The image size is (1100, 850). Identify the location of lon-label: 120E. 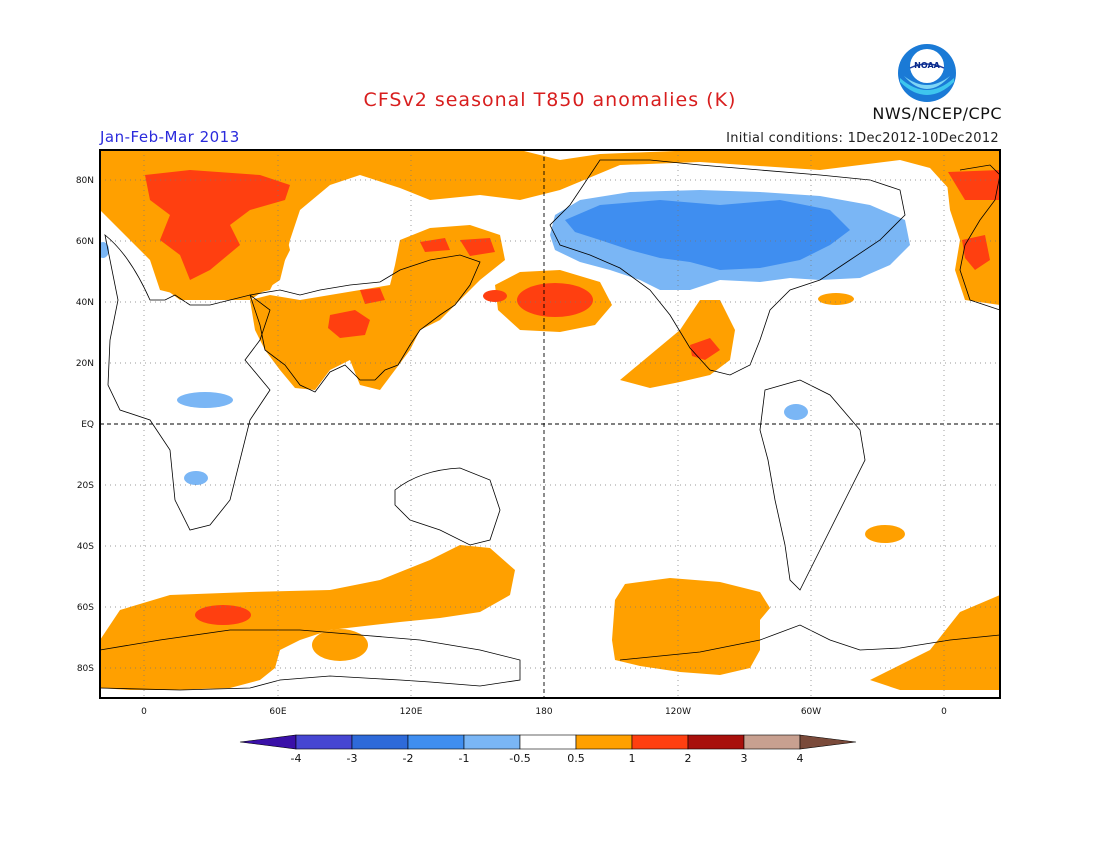
(411, 712).